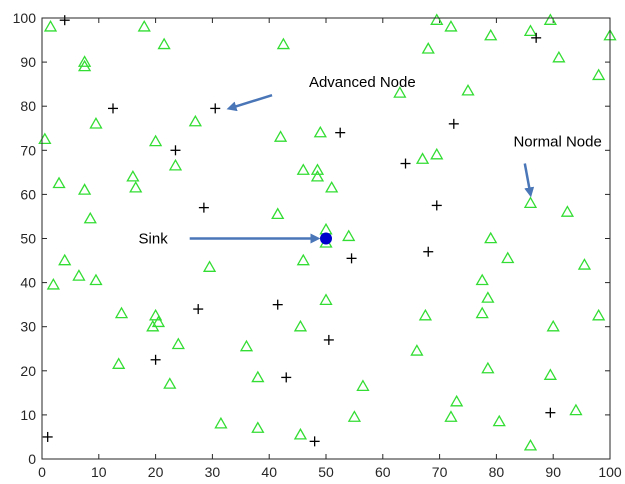  I want to click on y-tick-label: 40, so click(28, 283).